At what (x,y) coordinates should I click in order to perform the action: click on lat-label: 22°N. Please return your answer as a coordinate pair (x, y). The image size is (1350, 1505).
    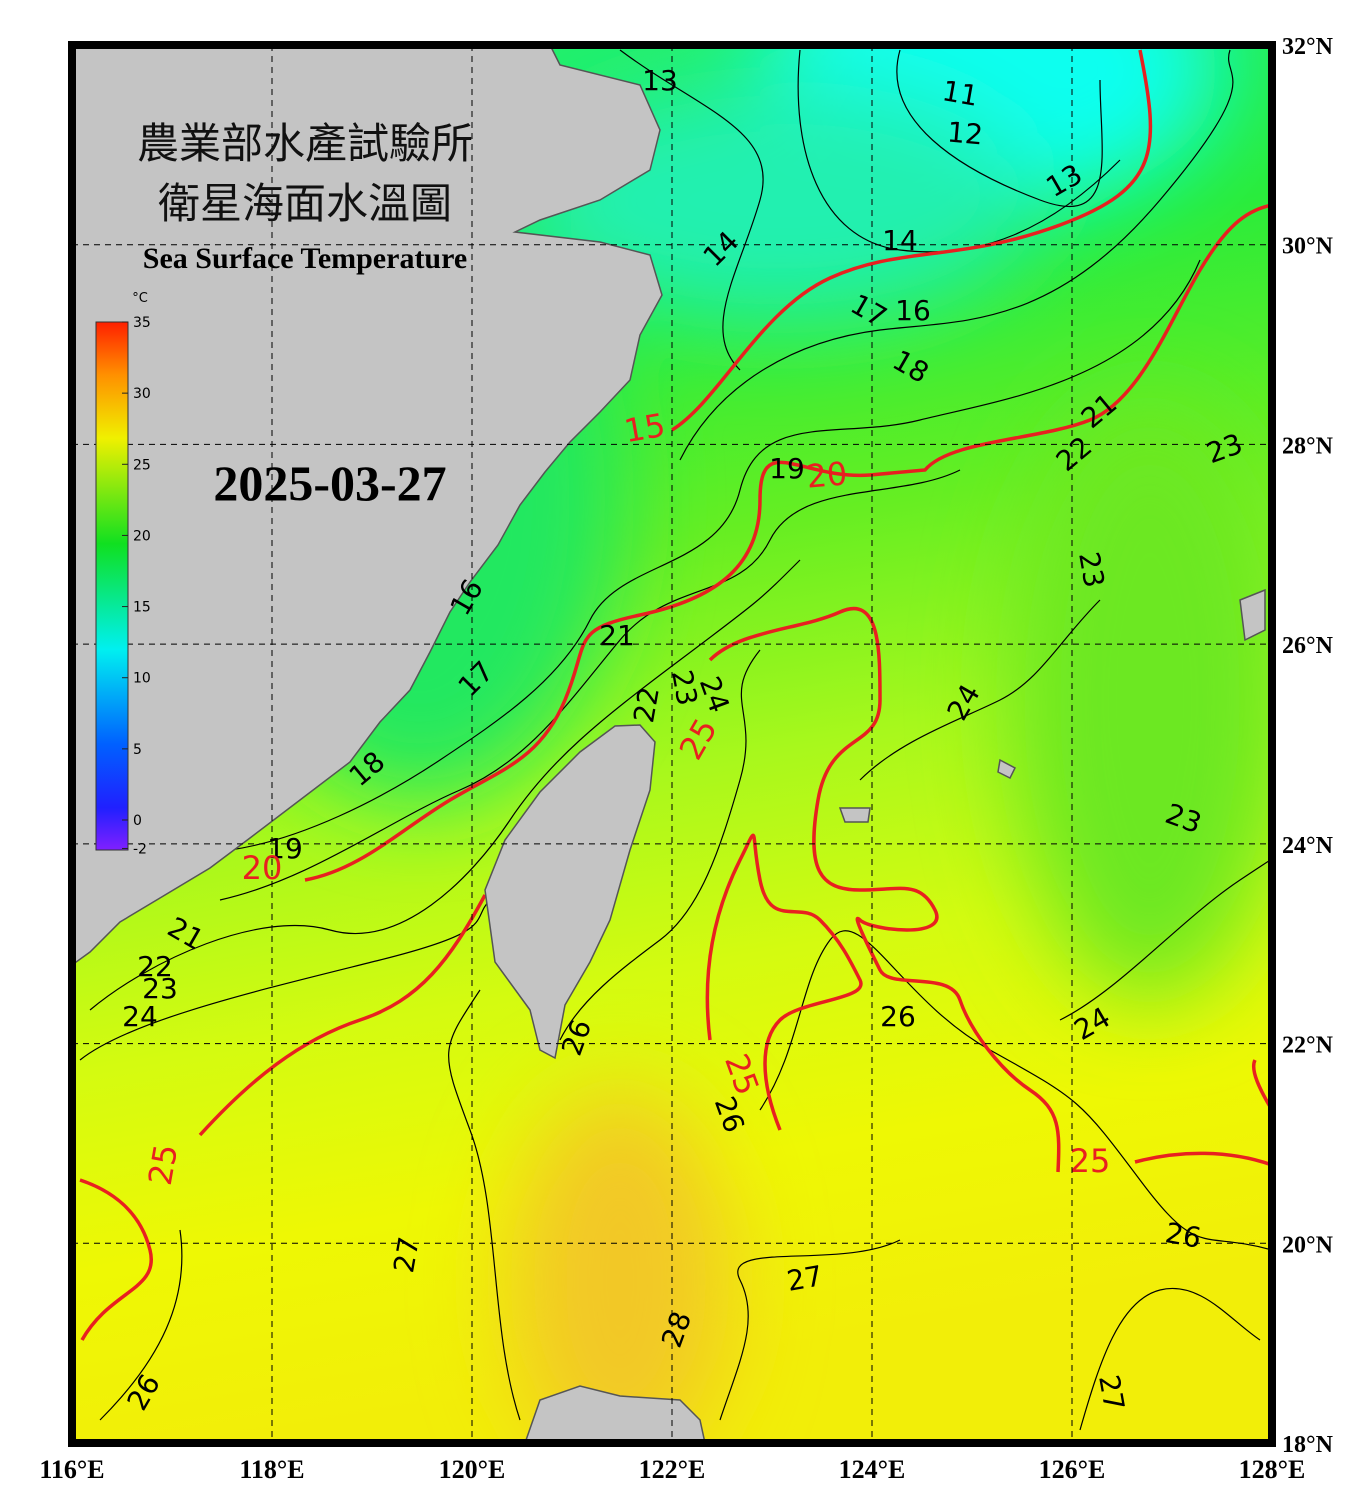
    Looking at the image, I should click on (1308, 1046).